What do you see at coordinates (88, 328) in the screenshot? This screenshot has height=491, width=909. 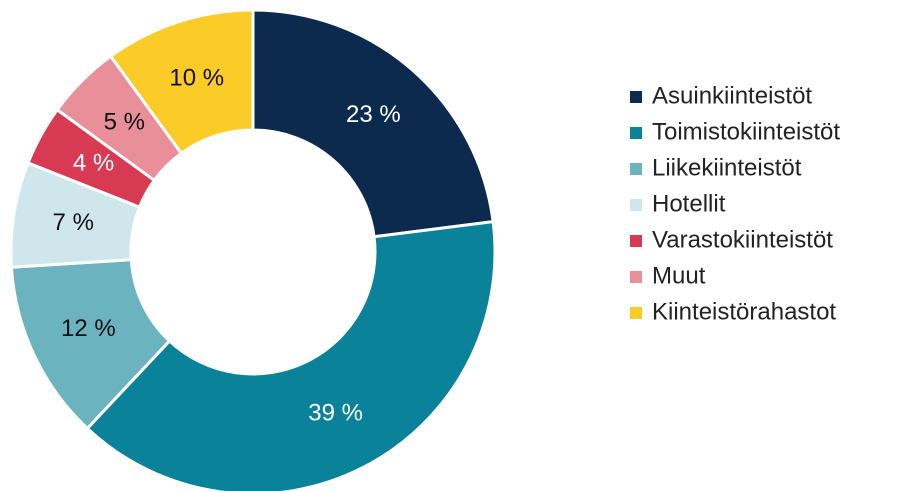 I see `data-label: 12 %` at bounding box center [88, 328].